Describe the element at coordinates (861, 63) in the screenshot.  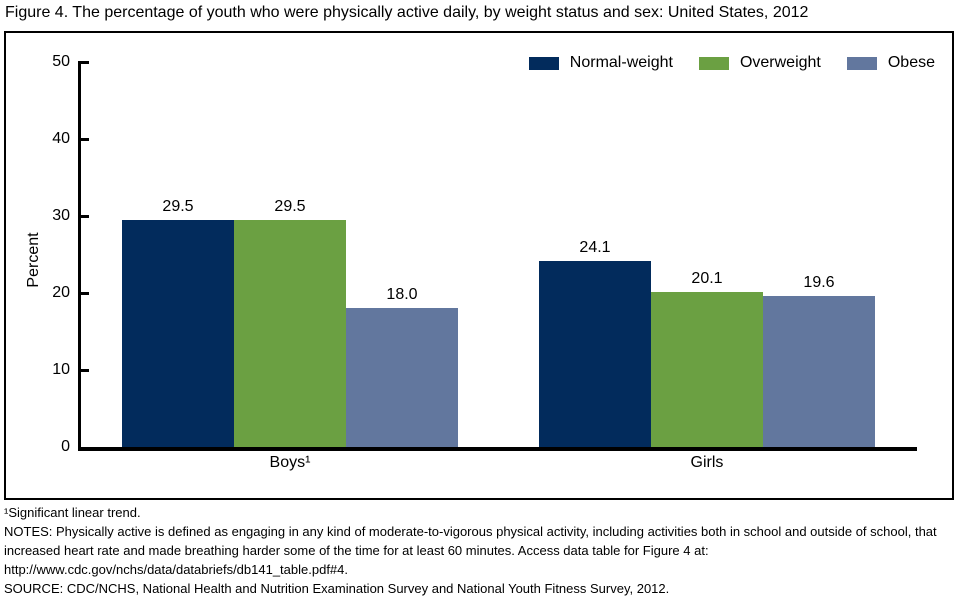
I see `legend-swatch-obese` at that location.